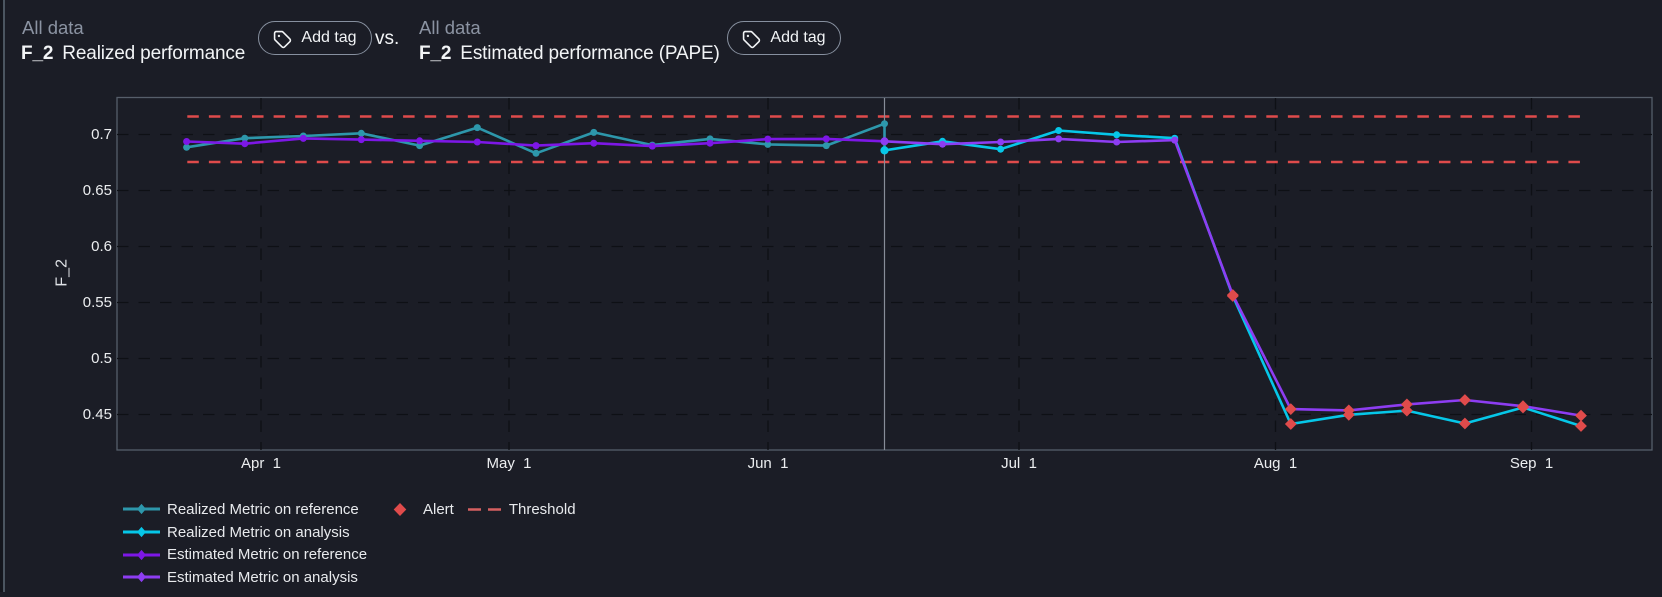  I want to click on svg-text: 0.55, so click(97, 302).